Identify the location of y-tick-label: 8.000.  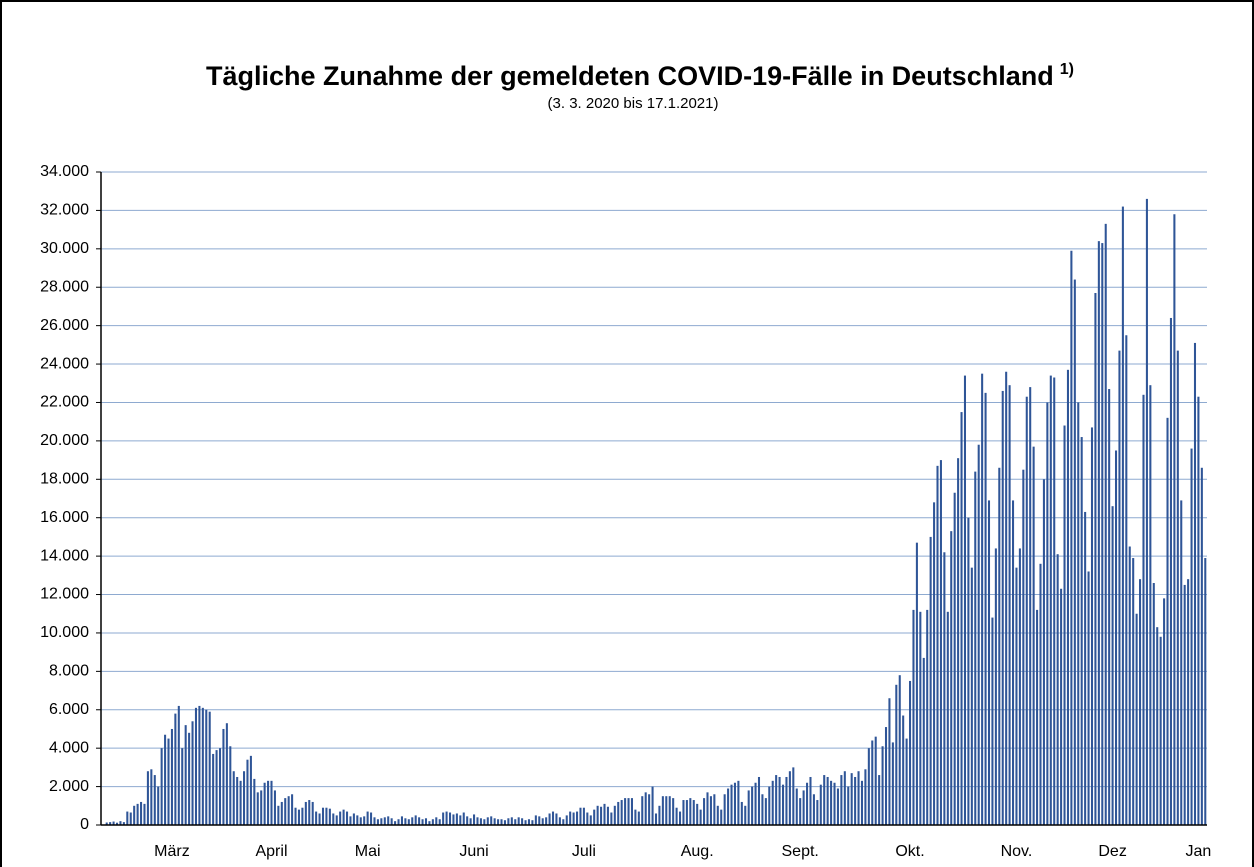
(69, 671).